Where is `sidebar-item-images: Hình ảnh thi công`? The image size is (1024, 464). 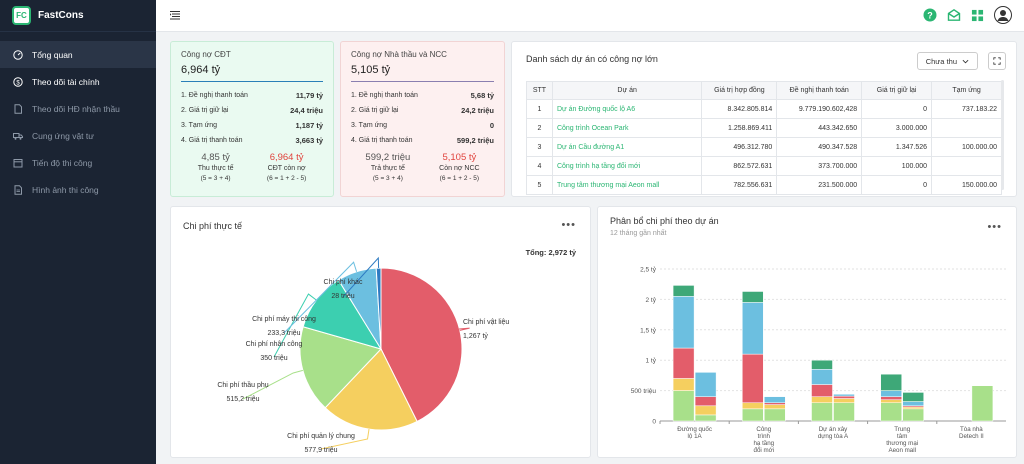
sidebar-item-images: Hình ảnh thi công is located at coordinates (78, 189).